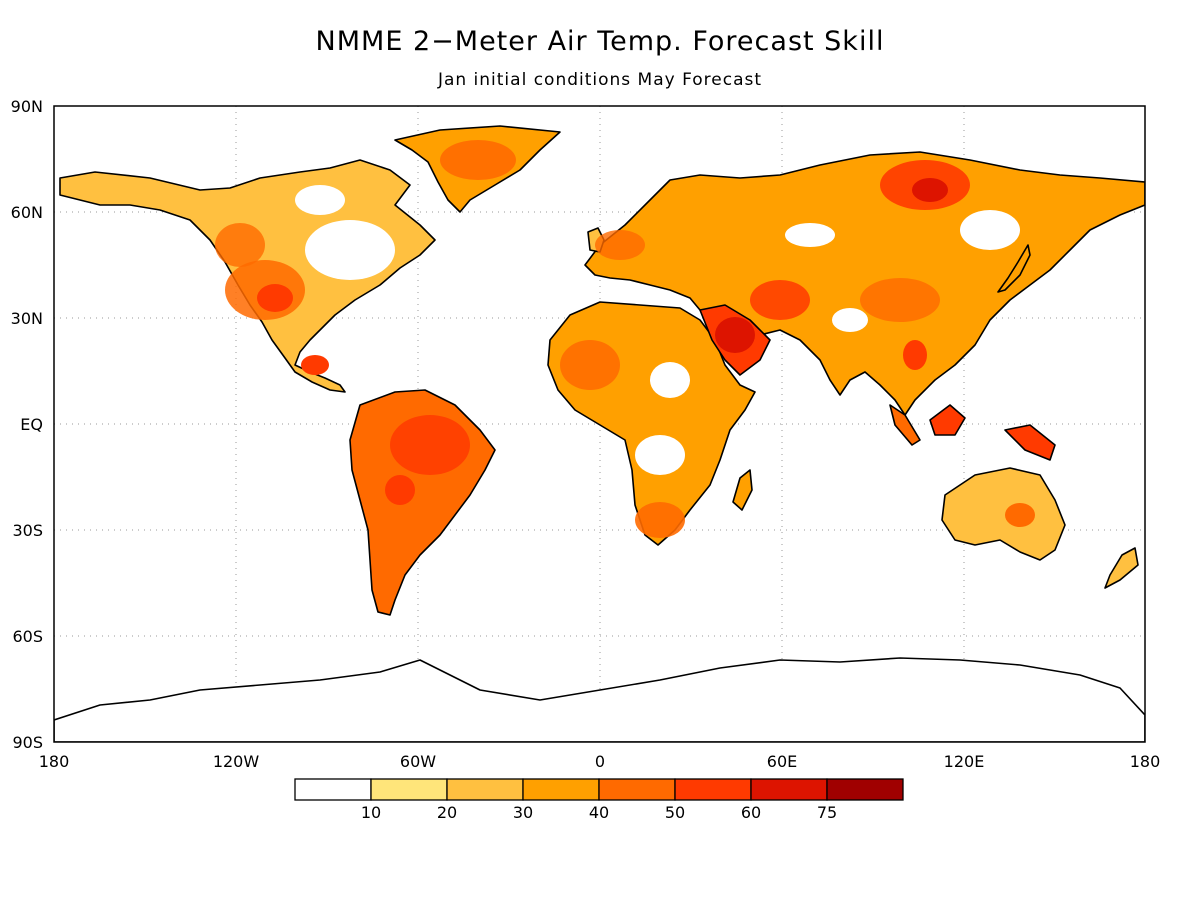 This screenshot has width=1200, height=900. I want to click on latitude-labels: 90N 60N 30N EQ 30S 60S 90S, so click(27, 424).